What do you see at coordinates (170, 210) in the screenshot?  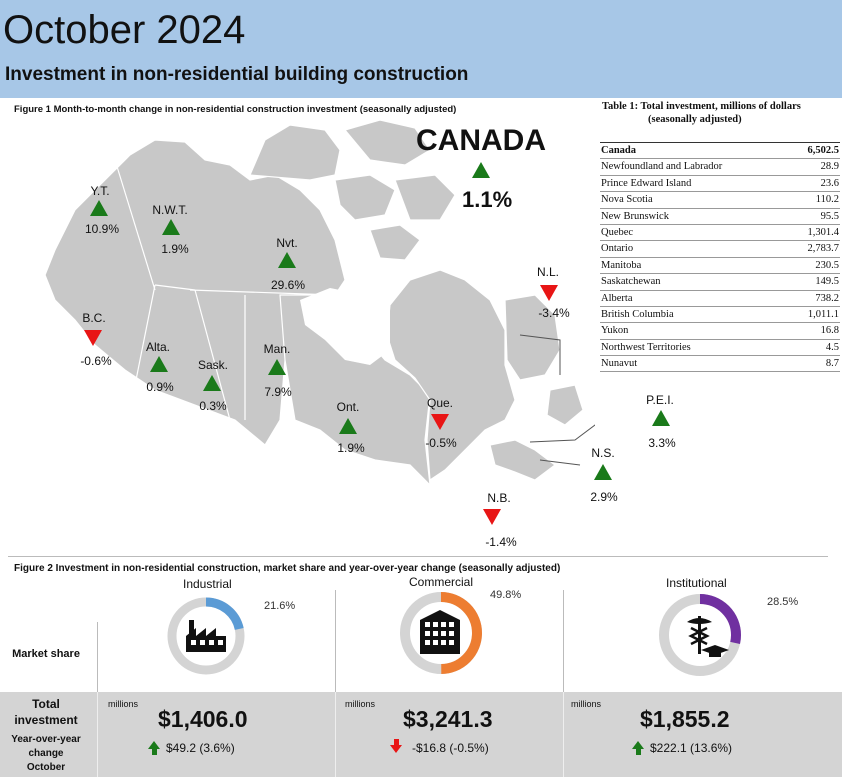 I see `region-label-nwt: N.W.T.` at bounding box center [170, 210].